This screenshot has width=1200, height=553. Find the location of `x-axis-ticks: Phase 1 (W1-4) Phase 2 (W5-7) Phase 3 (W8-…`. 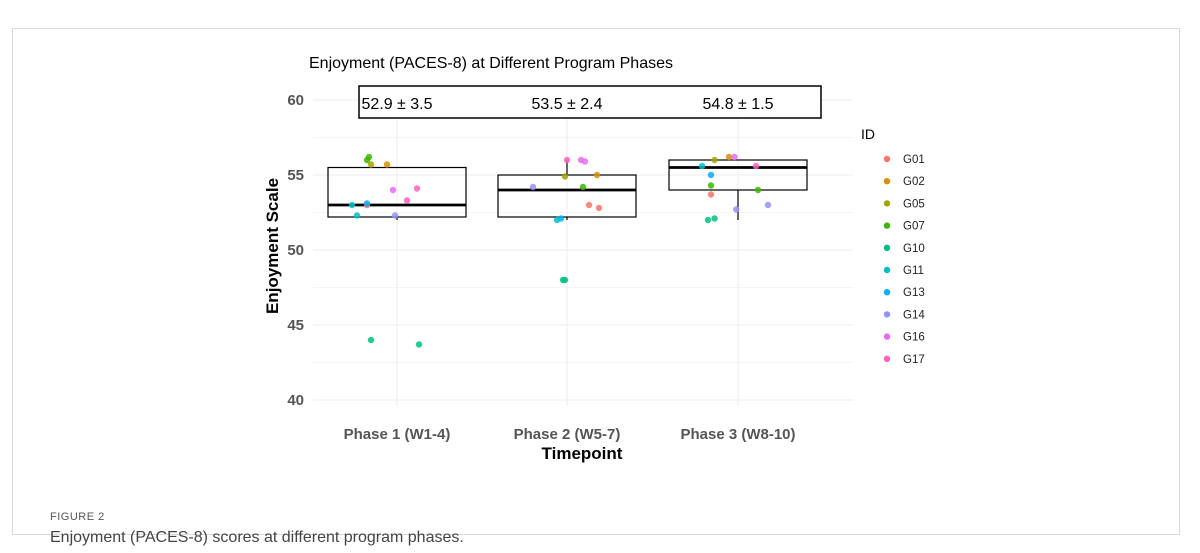

x-axis-ticks: Phase 1 (W1-4) Phase 2 (W5-7) Phase 3 (W8-… is located at coordinates (570, 434).